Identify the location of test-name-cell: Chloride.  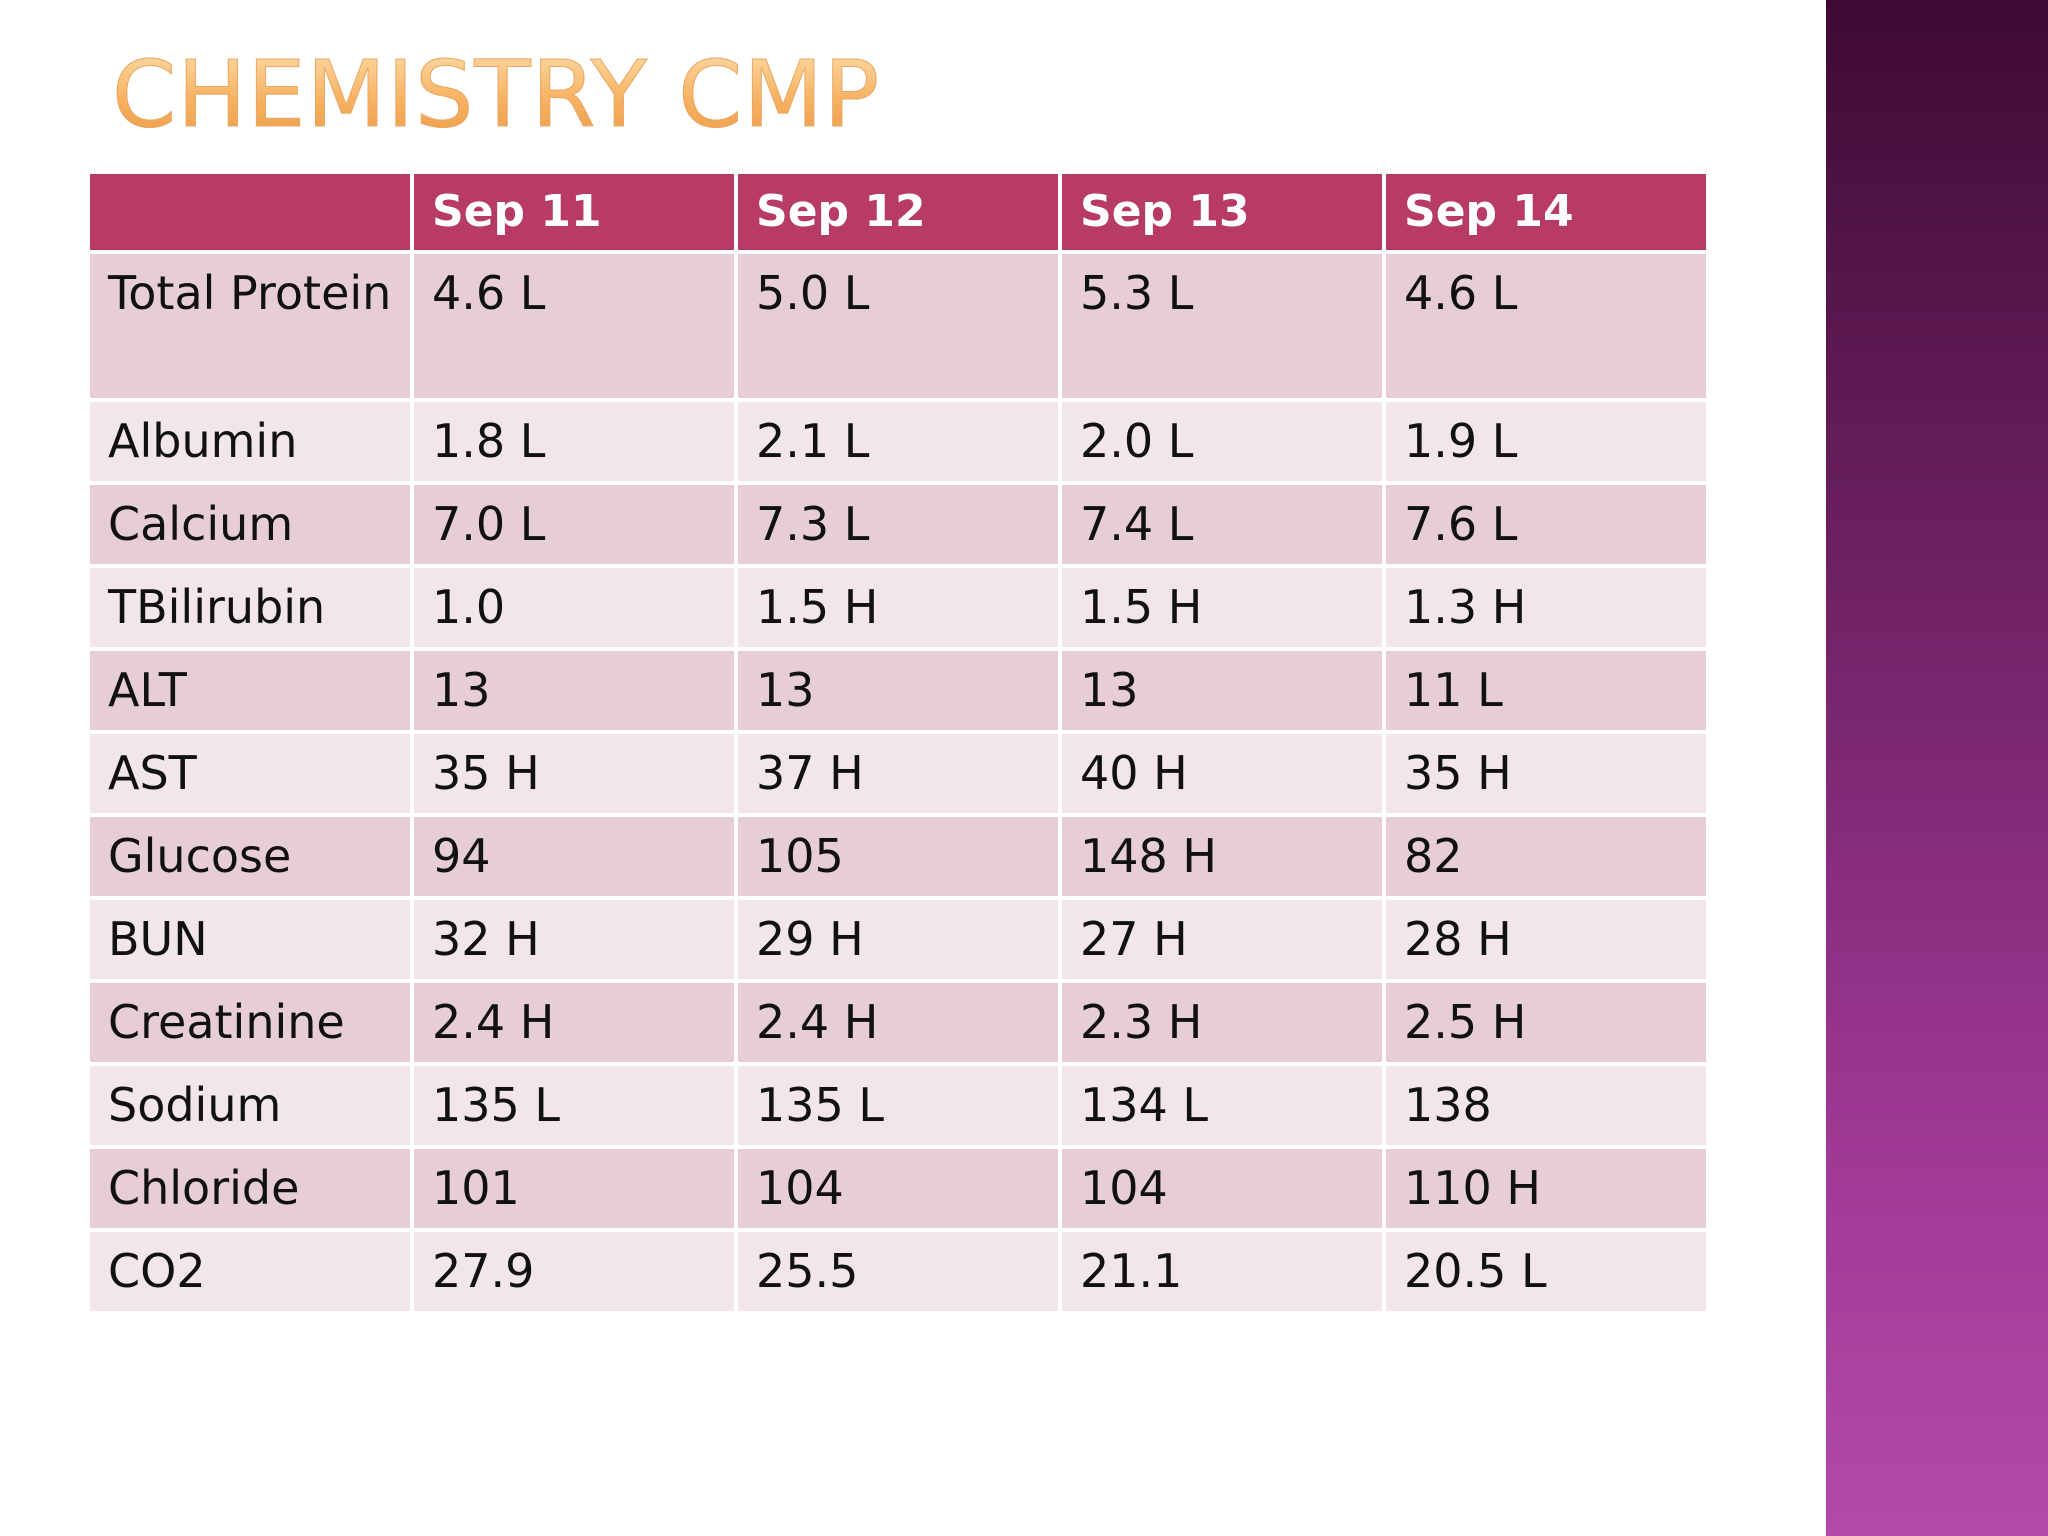
(250, 1188).